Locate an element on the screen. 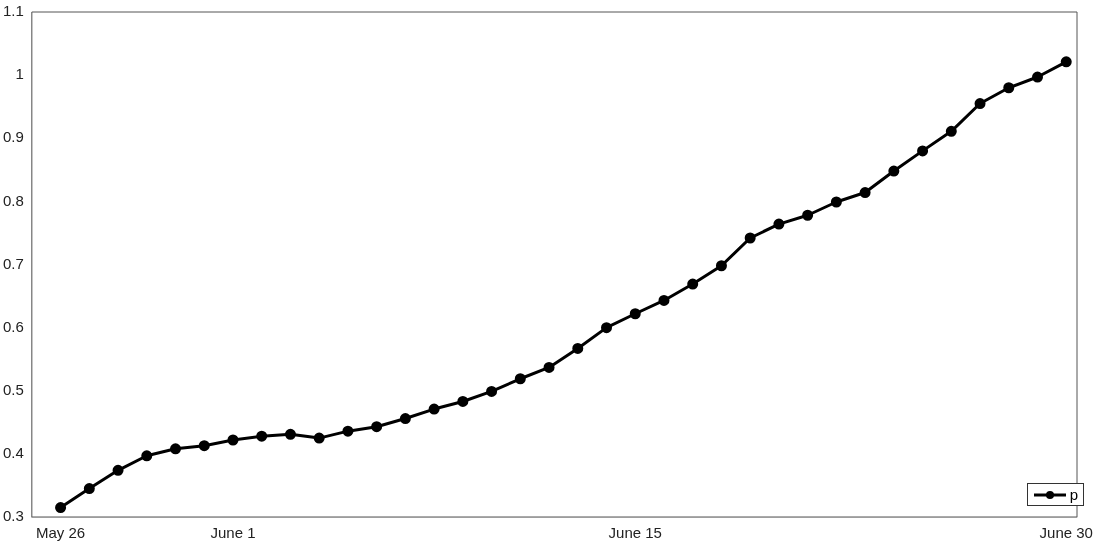 This screenshot has height=546, width=1096. x-tick-label: May 26 is located at coordinates (60, 533).